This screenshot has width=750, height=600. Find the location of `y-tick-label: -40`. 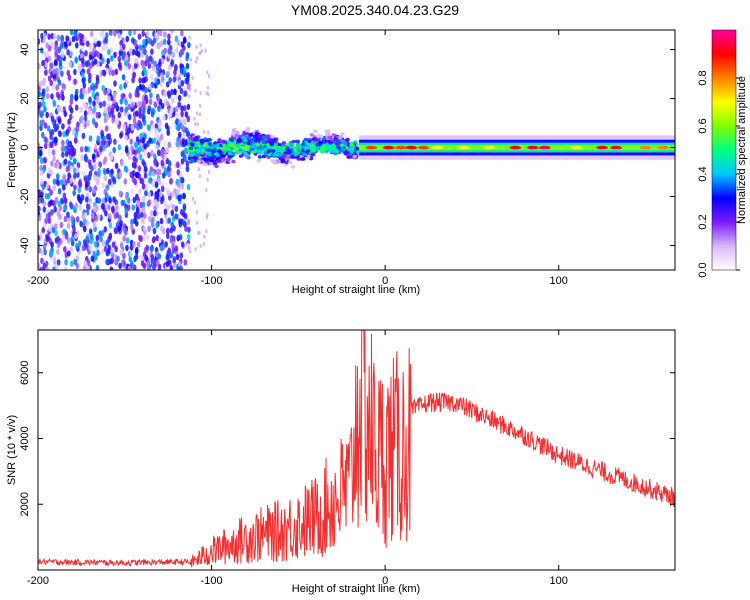

y-tick-label: -40 is located at coordinates (25, 246).